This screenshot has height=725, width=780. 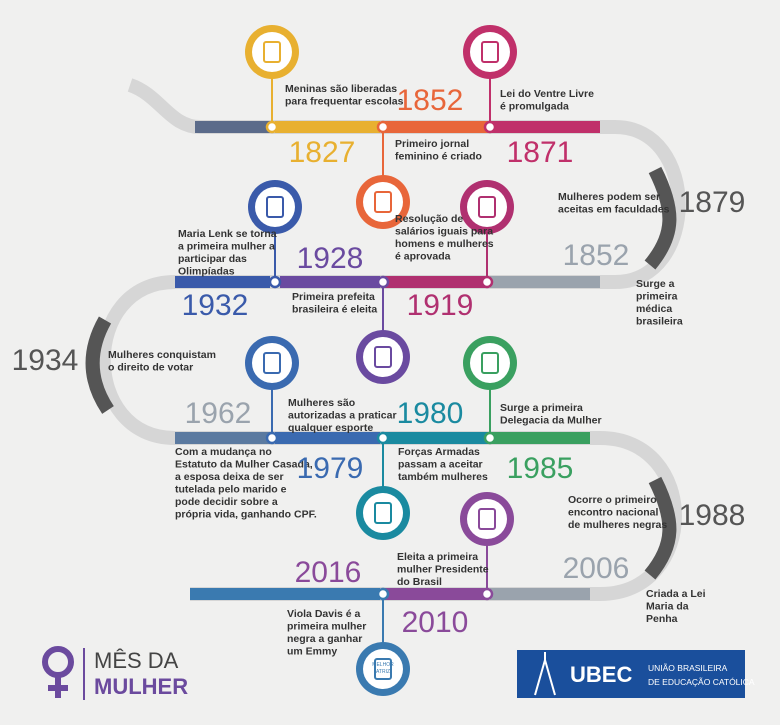 I want to click on event-year: 1985, so click(x=540, y=468).